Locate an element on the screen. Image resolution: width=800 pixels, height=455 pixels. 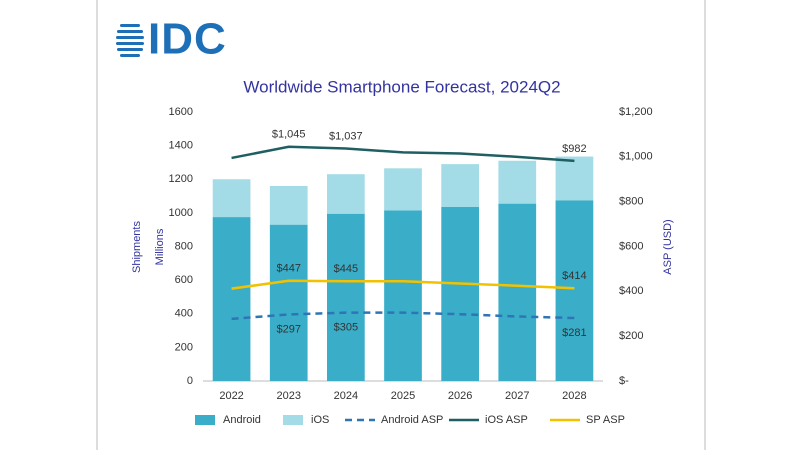
data-label: $1,045 is located at coordinates (289, 135).